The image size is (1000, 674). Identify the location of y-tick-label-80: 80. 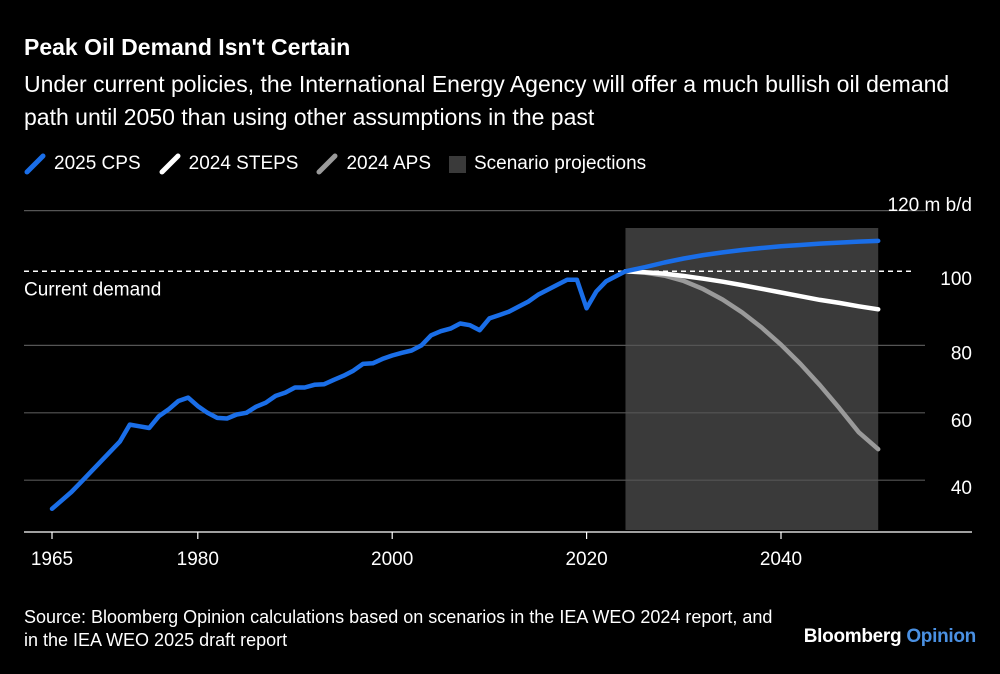
(961, 353).